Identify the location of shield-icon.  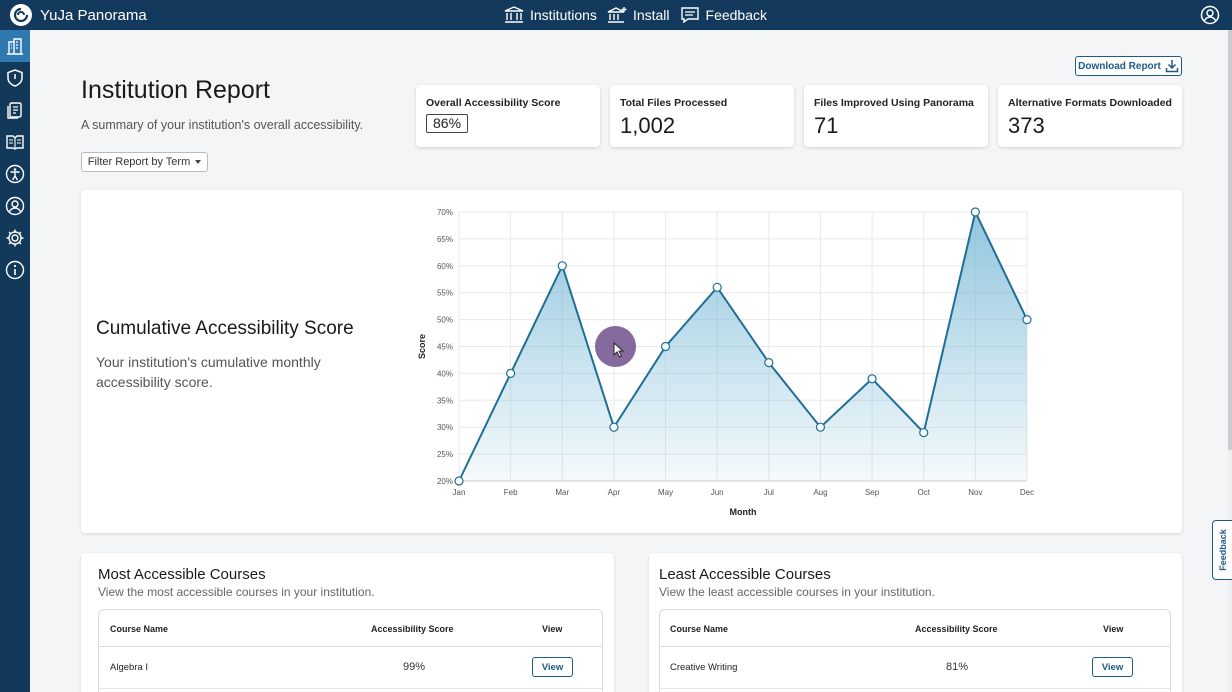
(15, 78).